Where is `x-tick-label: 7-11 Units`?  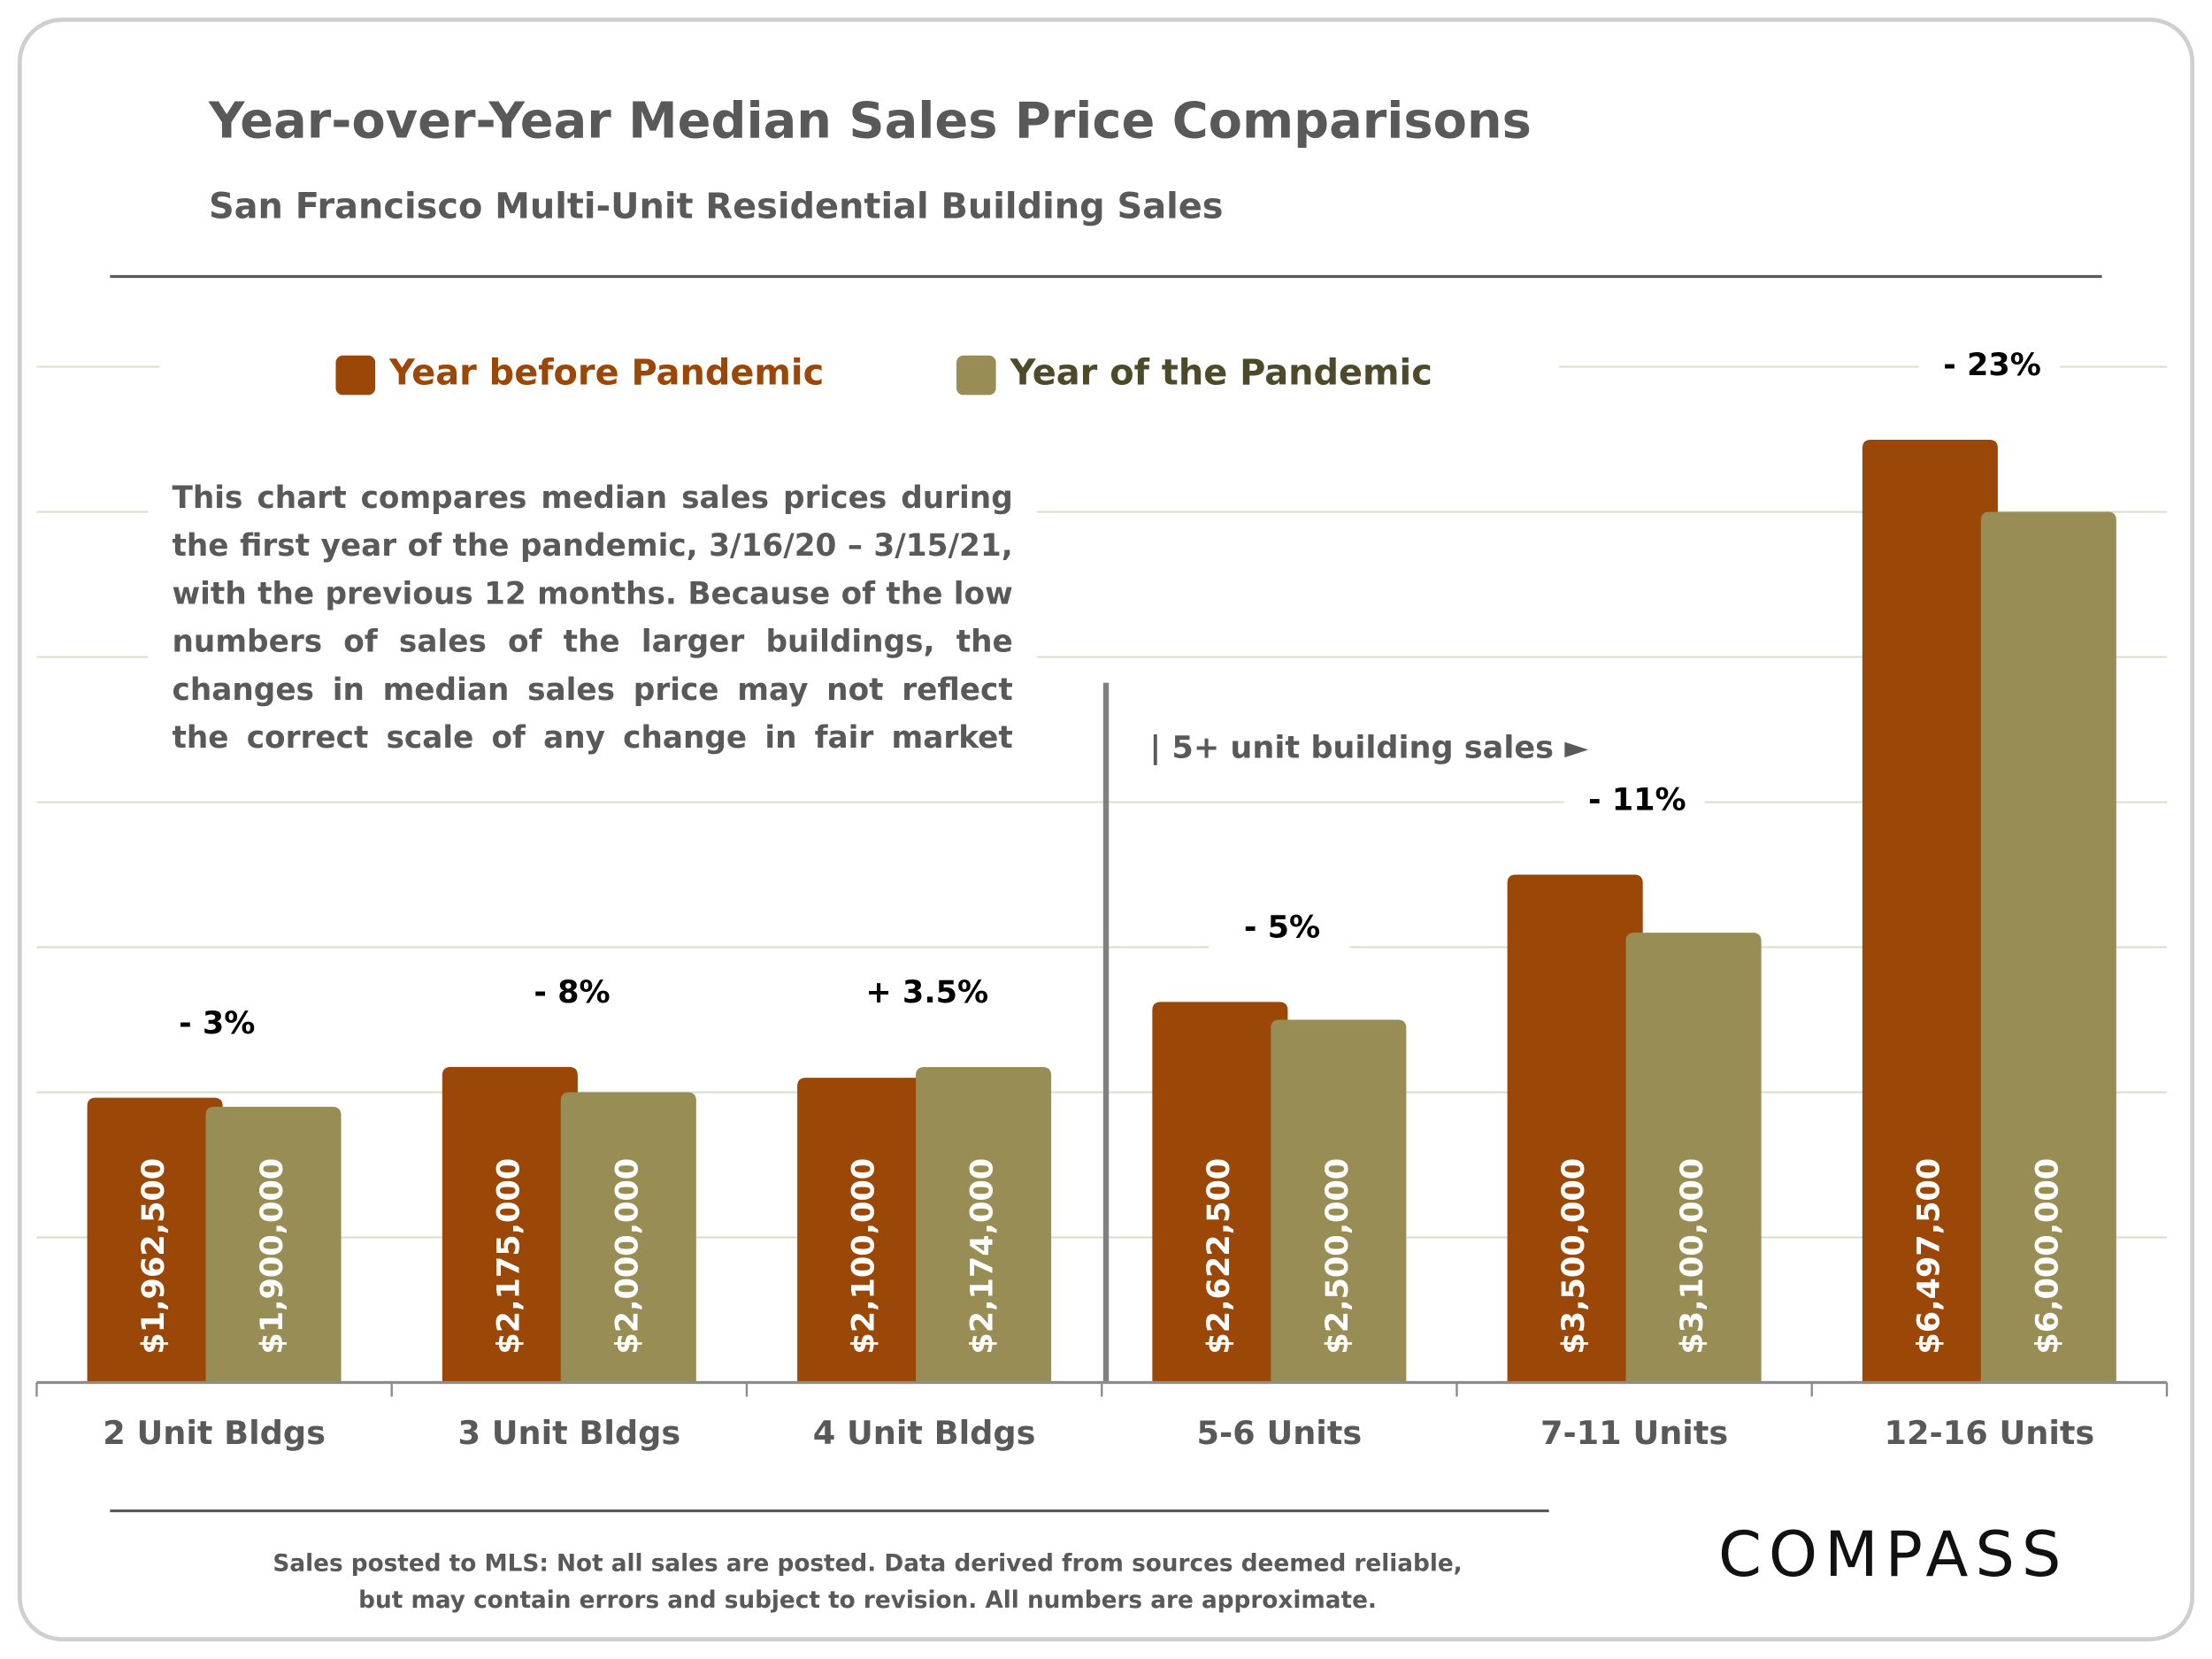 x-tick-label: 7-11 Units is located at coordinates (1634, 1433).